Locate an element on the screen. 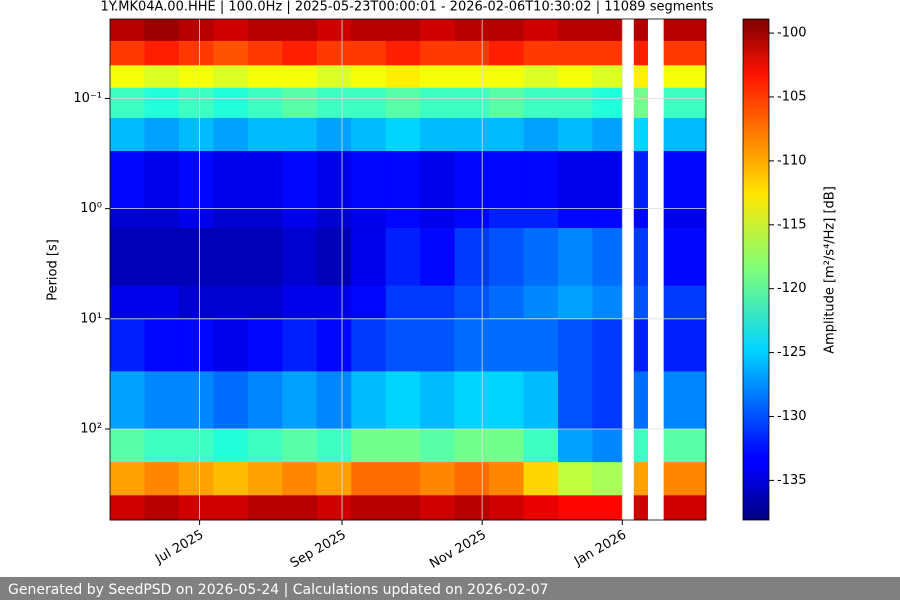 The width and height of the screenshot is (900, 600). colorbar-tick-label: -115 is located at coordinates (792, 224).